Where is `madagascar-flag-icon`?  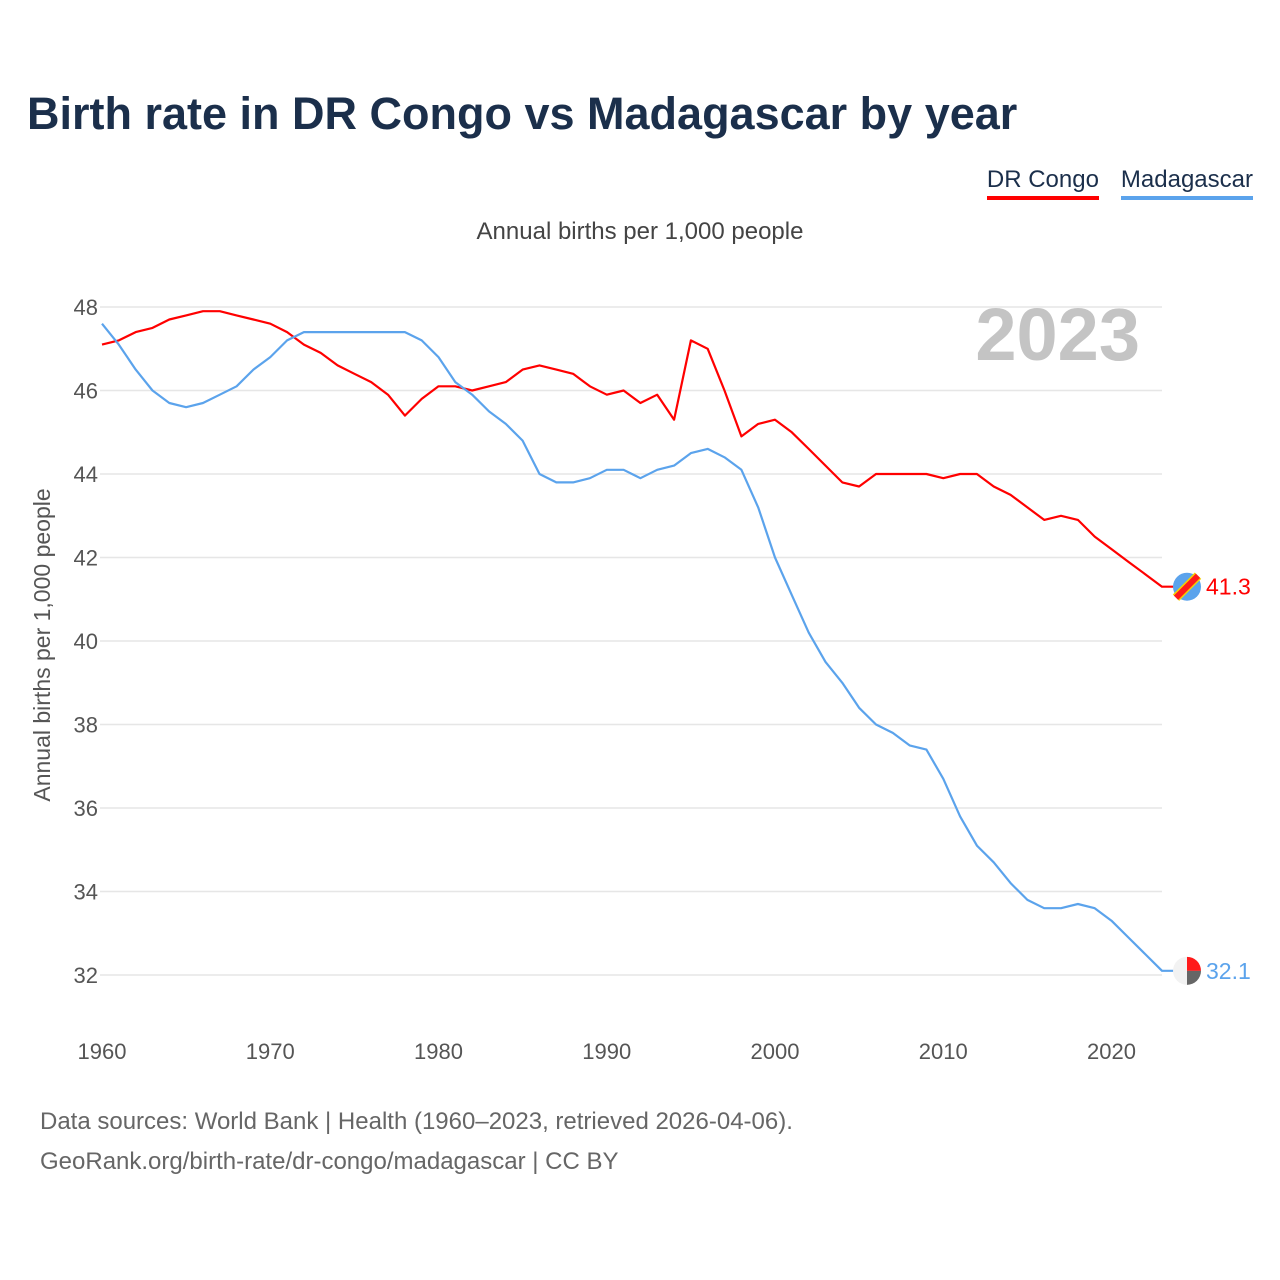 madagascar-flag-icon is located at coordinates (1187, 970).